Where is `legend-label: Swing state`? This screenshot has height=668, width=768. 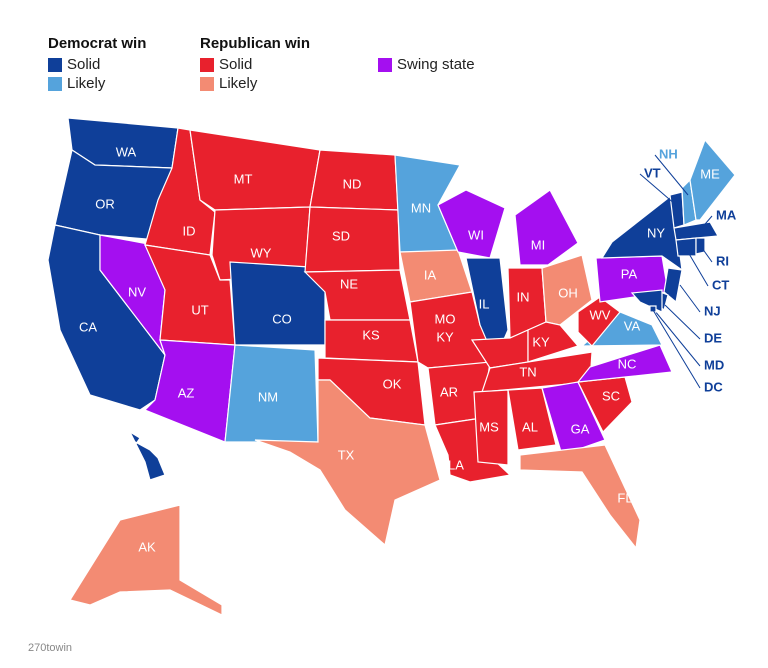 legend-label: Swing state is located at coordinates (436, 64).